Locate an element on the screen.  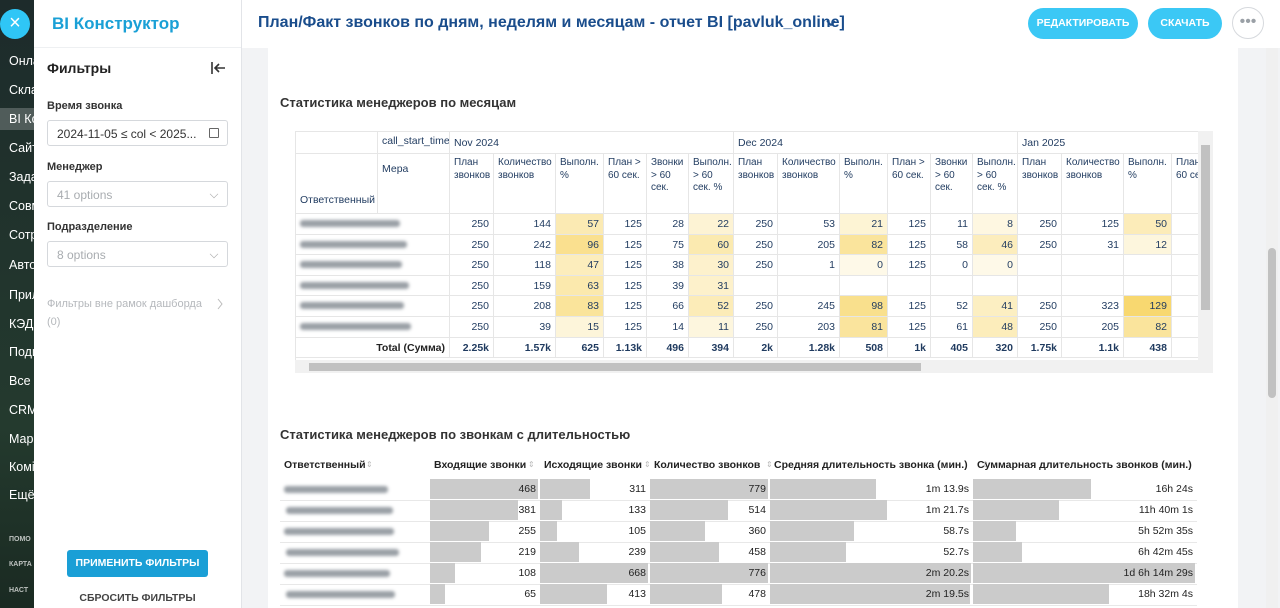
nav-item: Скла is located at coordinates (21, 90).